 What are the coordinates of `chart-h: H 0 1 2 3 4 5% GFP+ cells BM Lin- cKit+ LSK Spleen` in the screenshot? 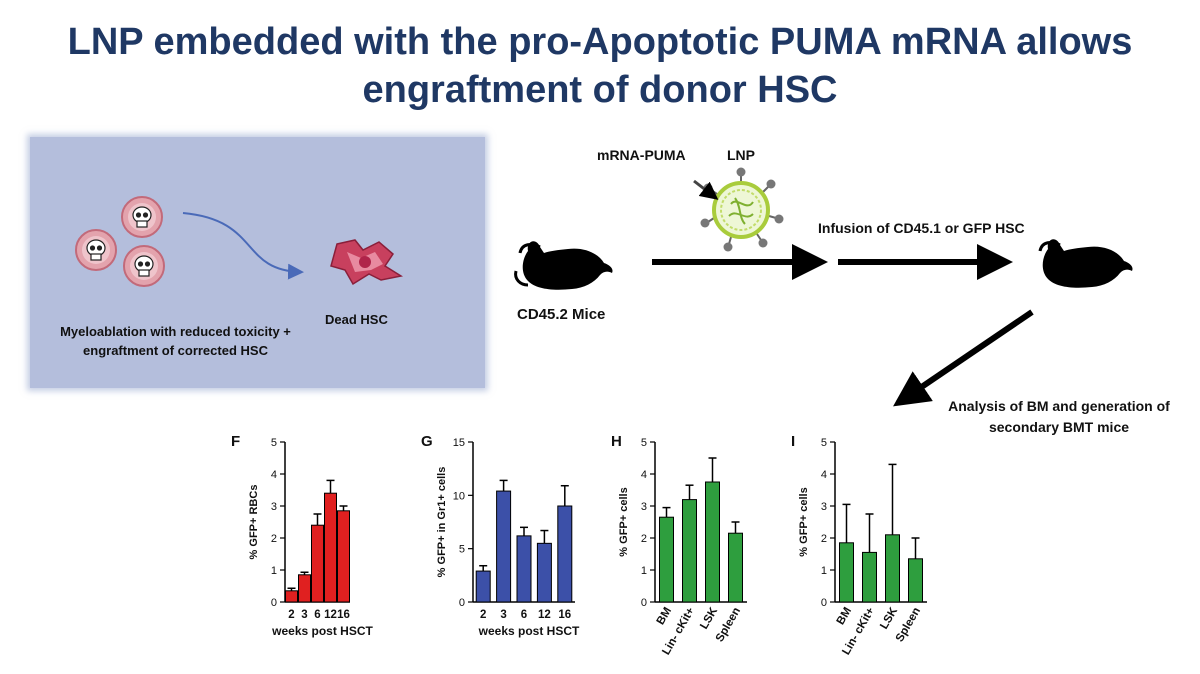 It's located at (710, 551).